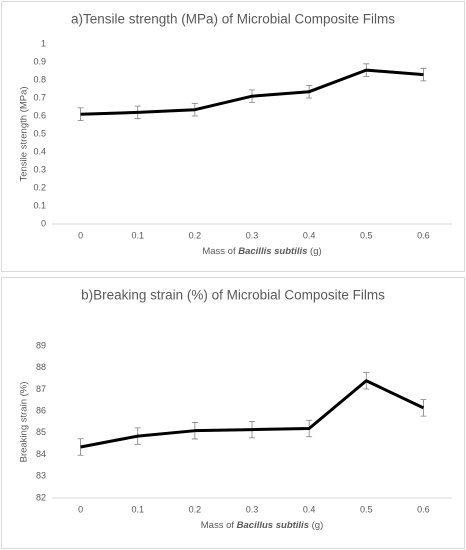  What do you see at coordinates (39, 187) in the screenshot?
I see `y-tick-label: 0.2` at bounding box center [39, 187].